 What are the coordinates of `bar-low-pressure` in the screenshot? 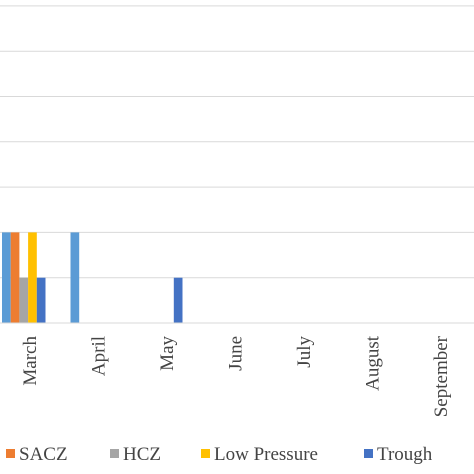 It's located at (32, 277).